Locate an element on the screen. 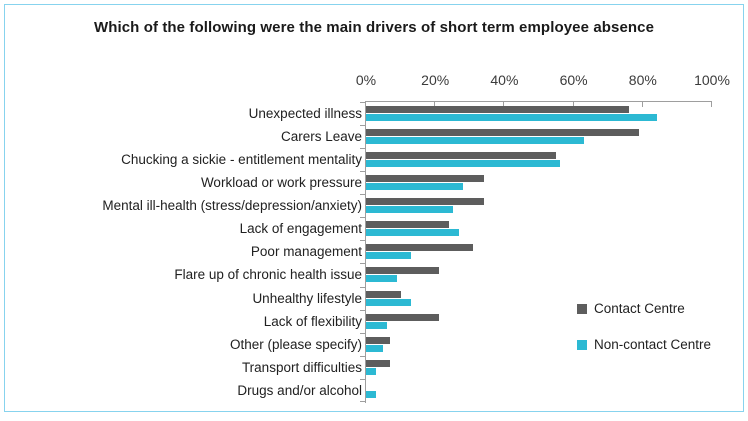 The image size is (748, 421). category-label: Lack of engagement is located at coordinates (300, 229).